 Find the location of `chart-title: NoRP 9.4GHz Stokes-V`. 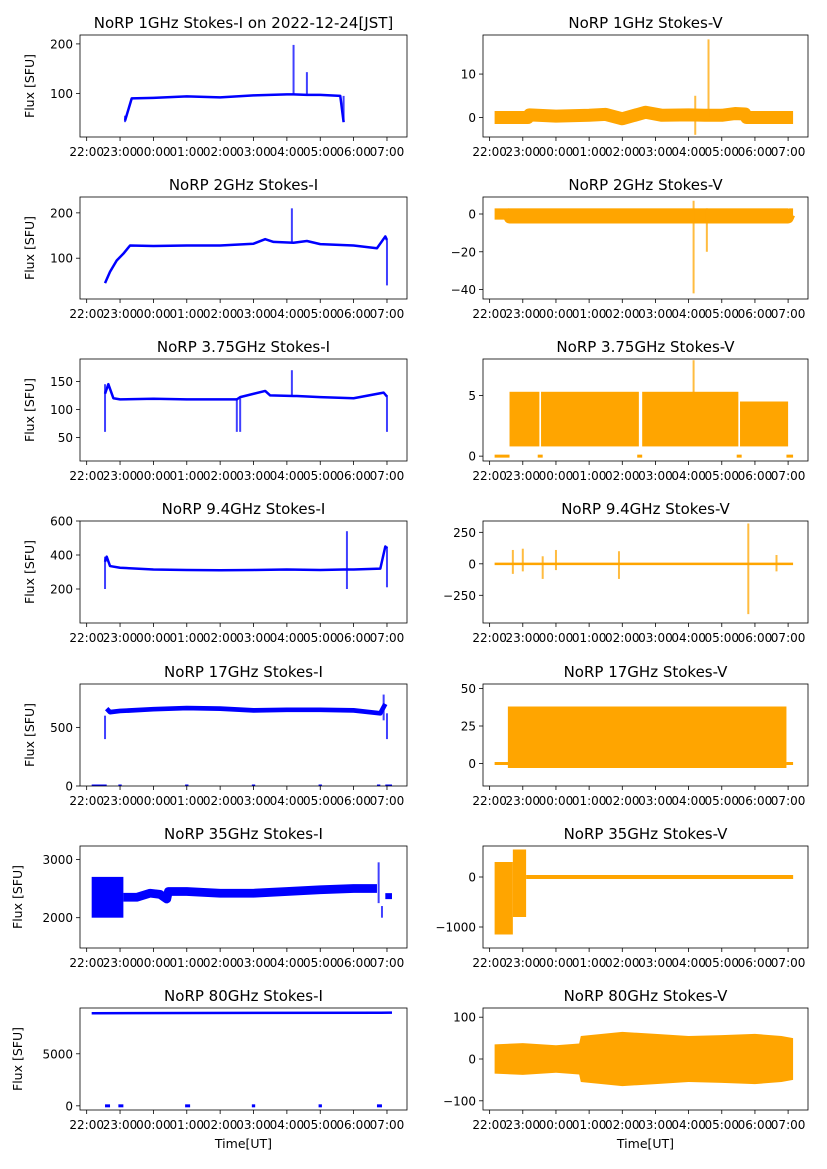

chart-title: NoRP 9.4GHz Stokes-V is located at coordinates (645, 509).